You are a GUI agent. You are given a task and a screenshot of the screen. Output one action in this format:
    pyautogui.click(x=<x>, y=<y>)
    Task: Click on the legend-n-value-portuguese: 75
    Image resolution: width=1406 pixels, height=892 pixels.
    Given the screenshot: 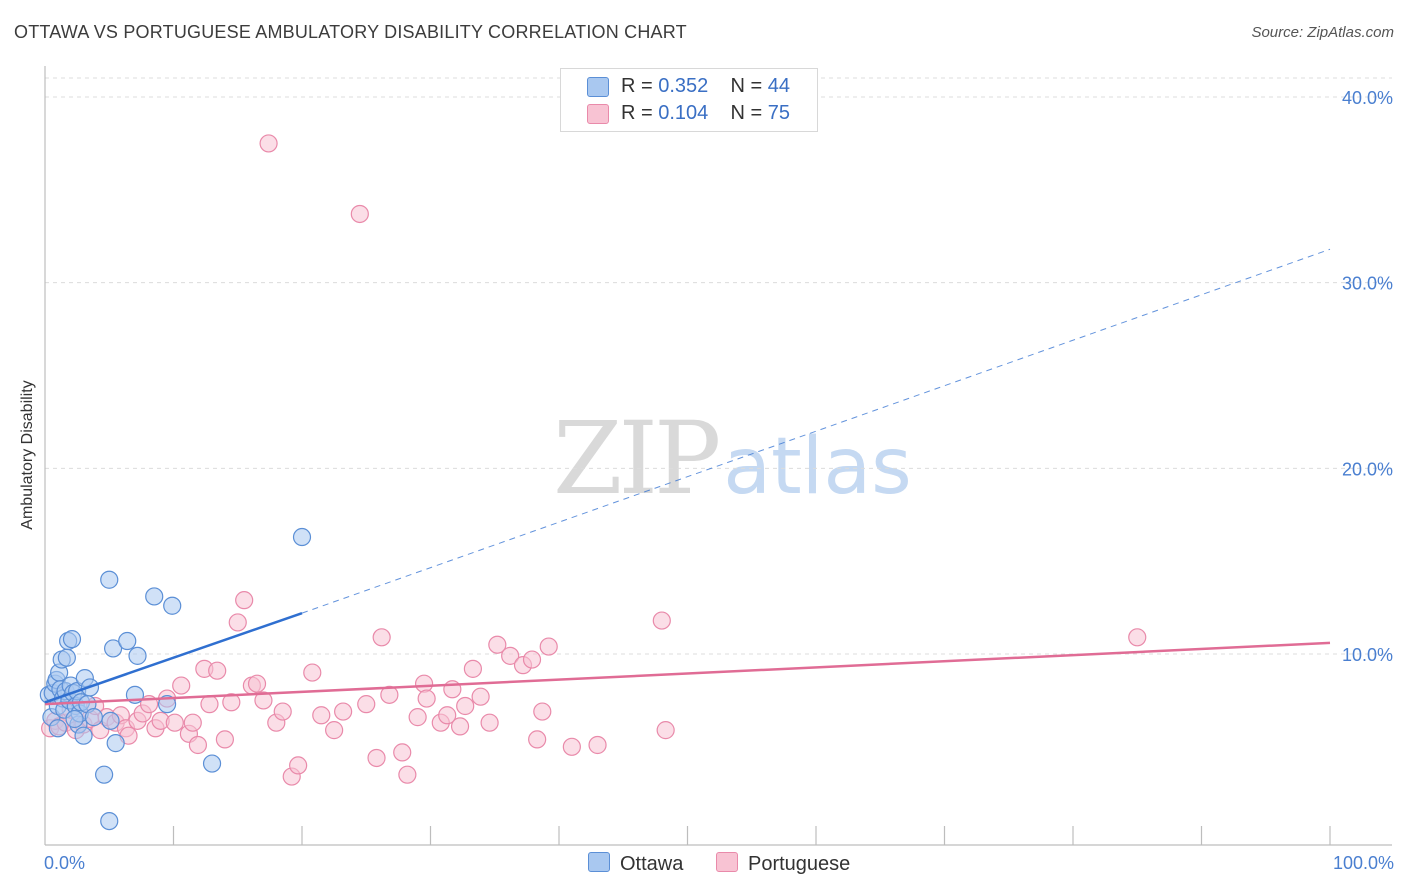 What is the action you would take?
    pyautogui.click(x=779, y=113)
    